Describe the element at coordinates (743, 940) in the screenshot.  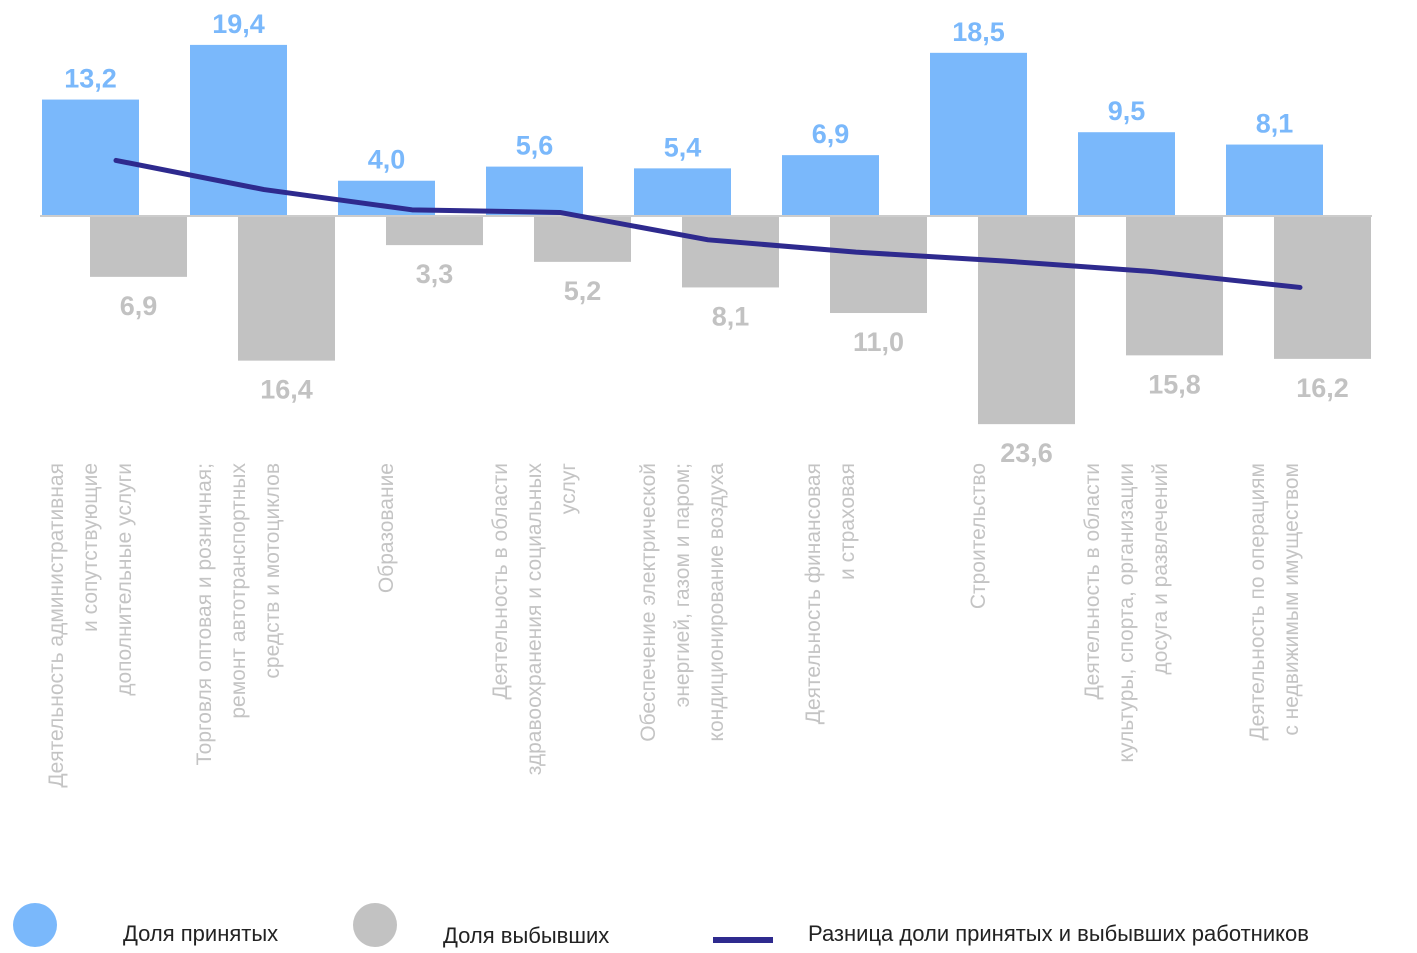
I see `legend-difference-marker` at that location.